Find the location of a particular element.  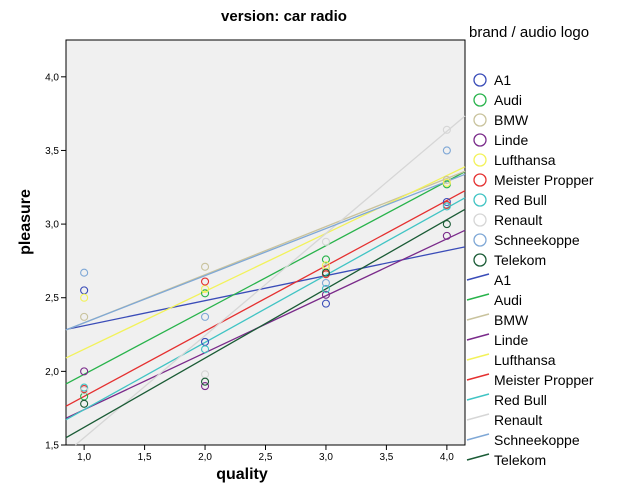

legend-marker-schneekoppe is located at coordinates (480, 240).